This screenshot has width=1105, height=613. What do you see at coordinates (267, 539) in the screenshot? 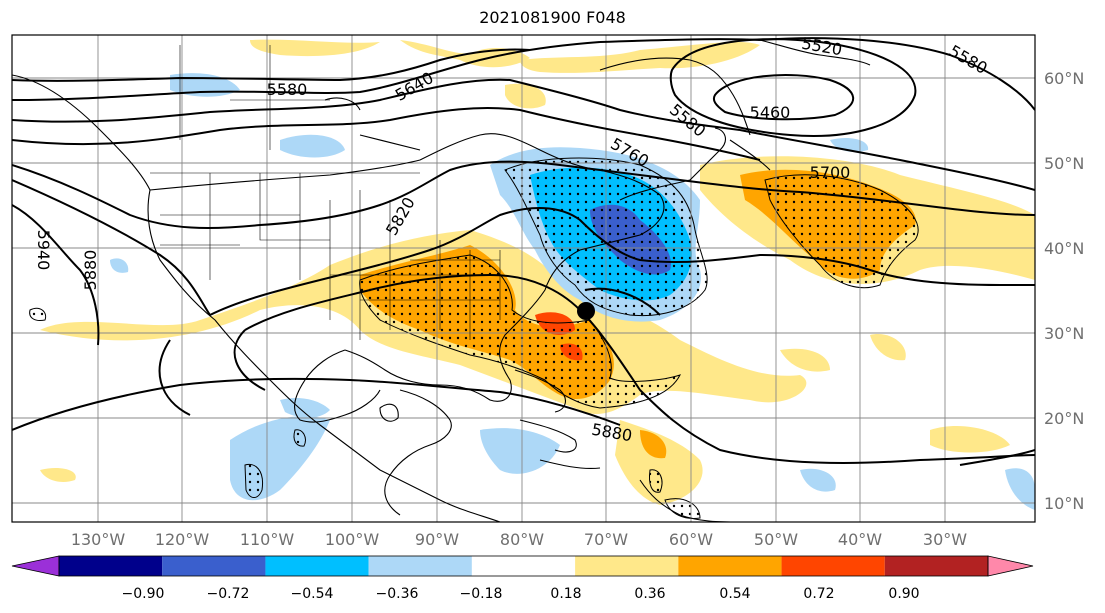
I see `lon-label: 110°W` at bounding box center [267, 539].